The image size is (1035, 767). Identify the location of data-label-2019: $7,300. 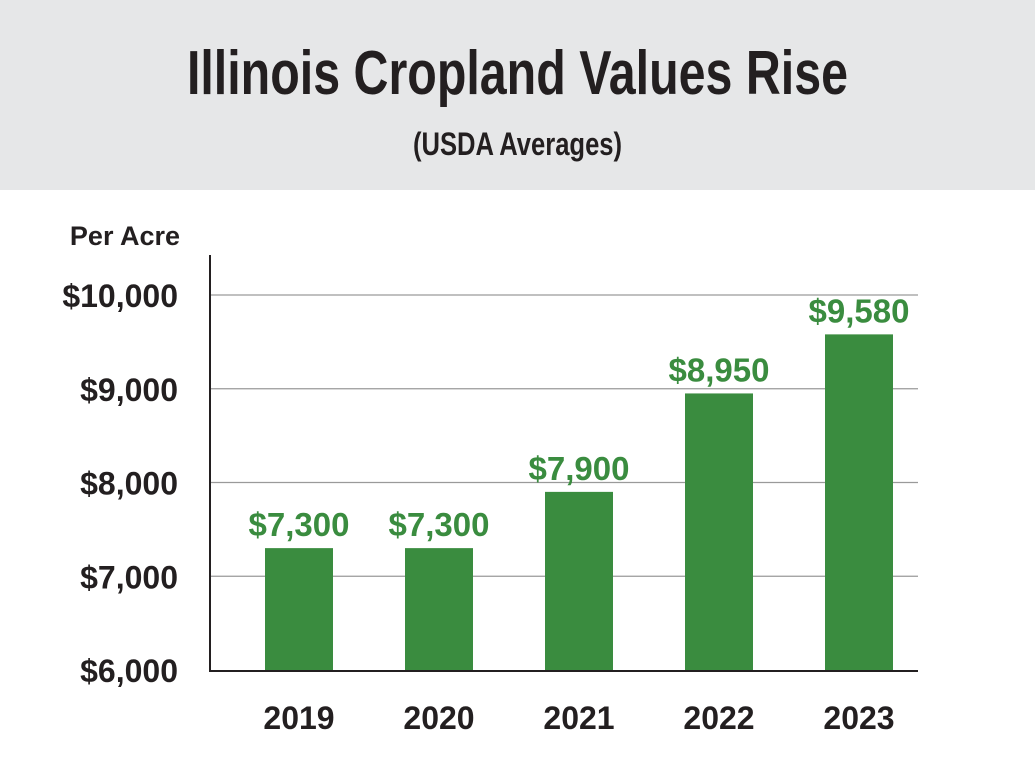
(299, 524).